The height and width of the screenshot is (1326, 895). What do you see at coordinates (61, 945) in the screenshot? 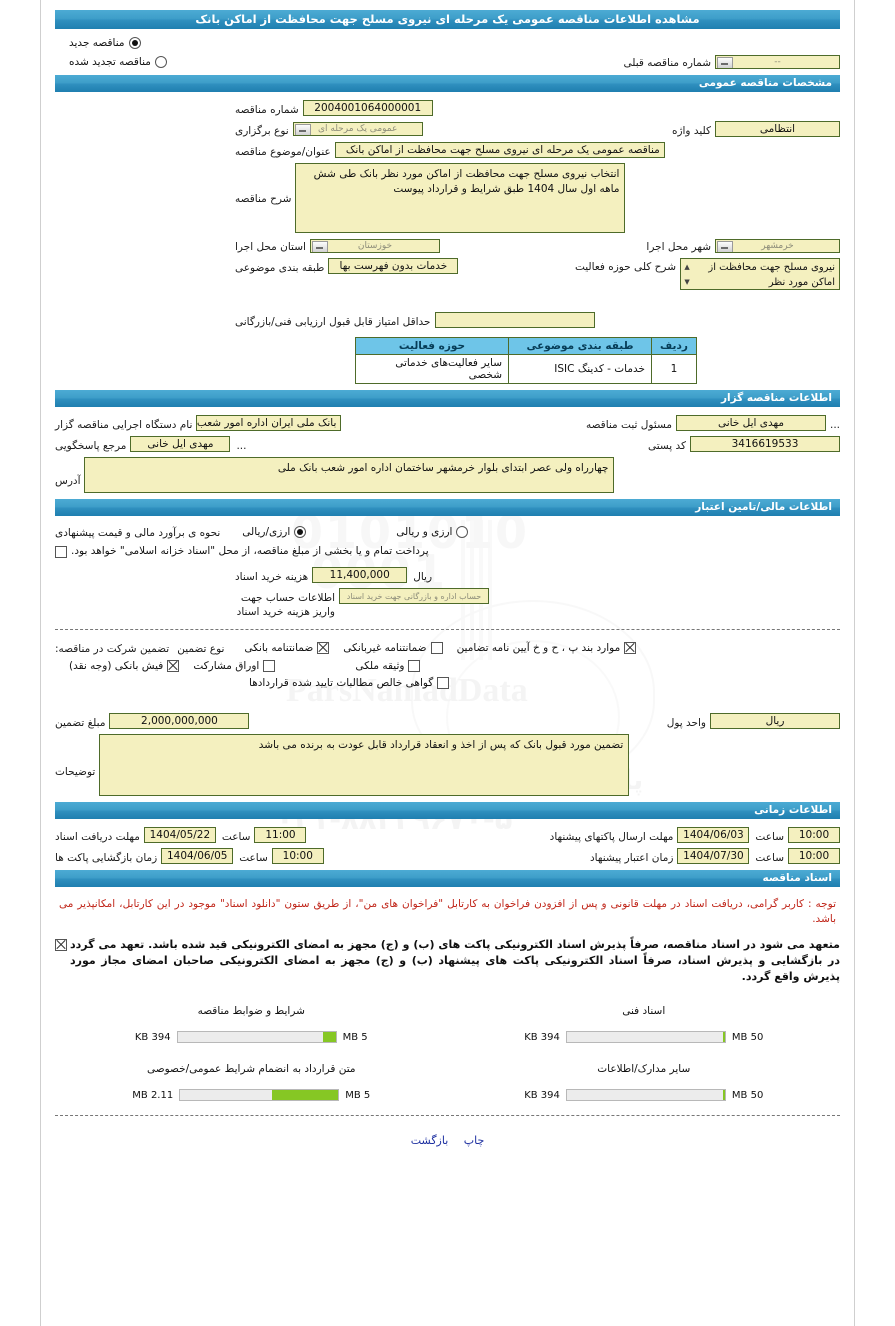
I see `commitment-checkbox` at bounding box center [61, 945].